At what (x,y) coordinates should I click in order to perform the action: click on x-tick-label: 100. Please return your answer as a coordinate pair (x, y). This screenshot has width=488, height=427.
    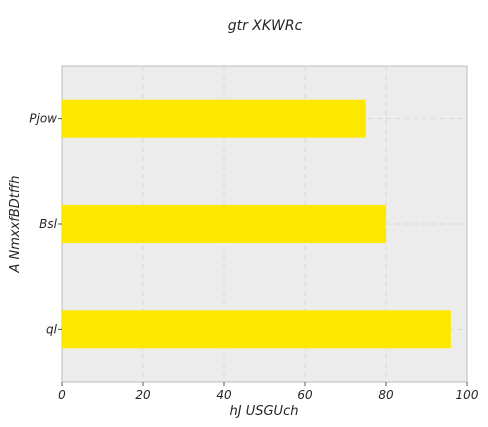
    Looking at the image, I should click on (467, 395).